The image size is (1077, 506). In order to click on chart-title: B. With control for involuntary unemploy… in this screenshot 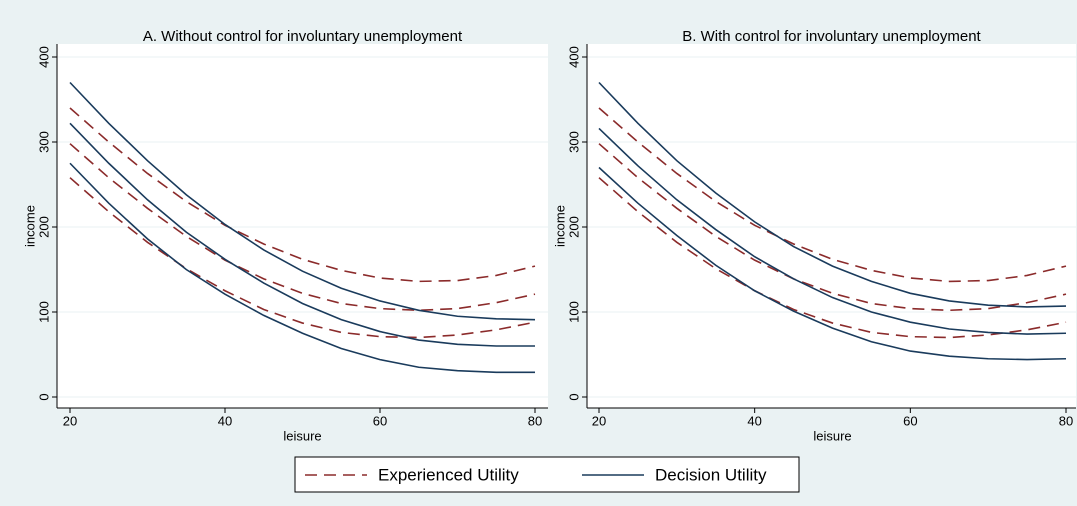, I will do `click(831, 36)`.